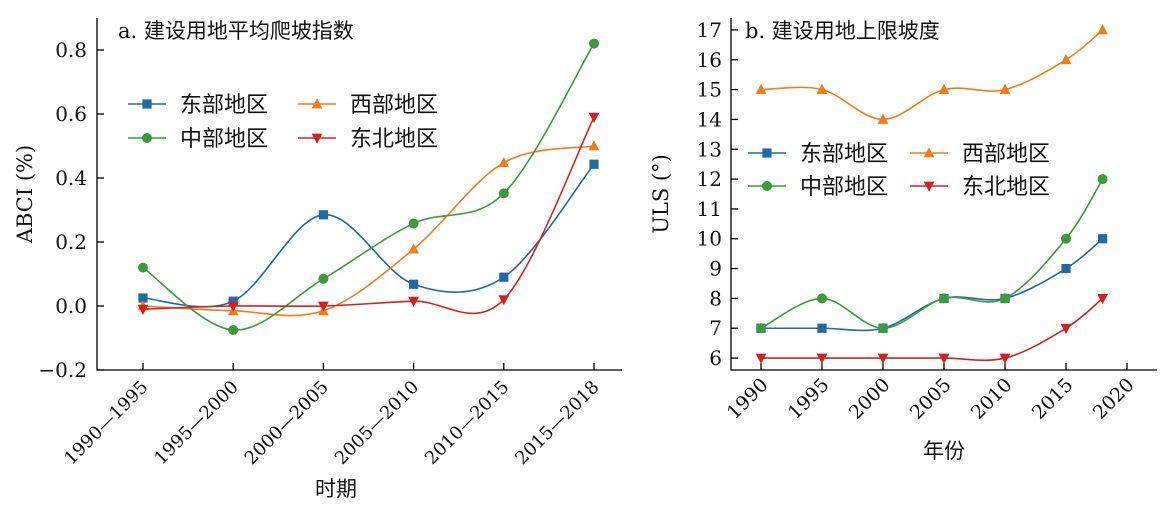 The height and width of the screenshot is (505, 1174). Describe the element at coordinates (709, 90) in the screenshot. I see `chart-b-y-tick-label: 15` at that location.